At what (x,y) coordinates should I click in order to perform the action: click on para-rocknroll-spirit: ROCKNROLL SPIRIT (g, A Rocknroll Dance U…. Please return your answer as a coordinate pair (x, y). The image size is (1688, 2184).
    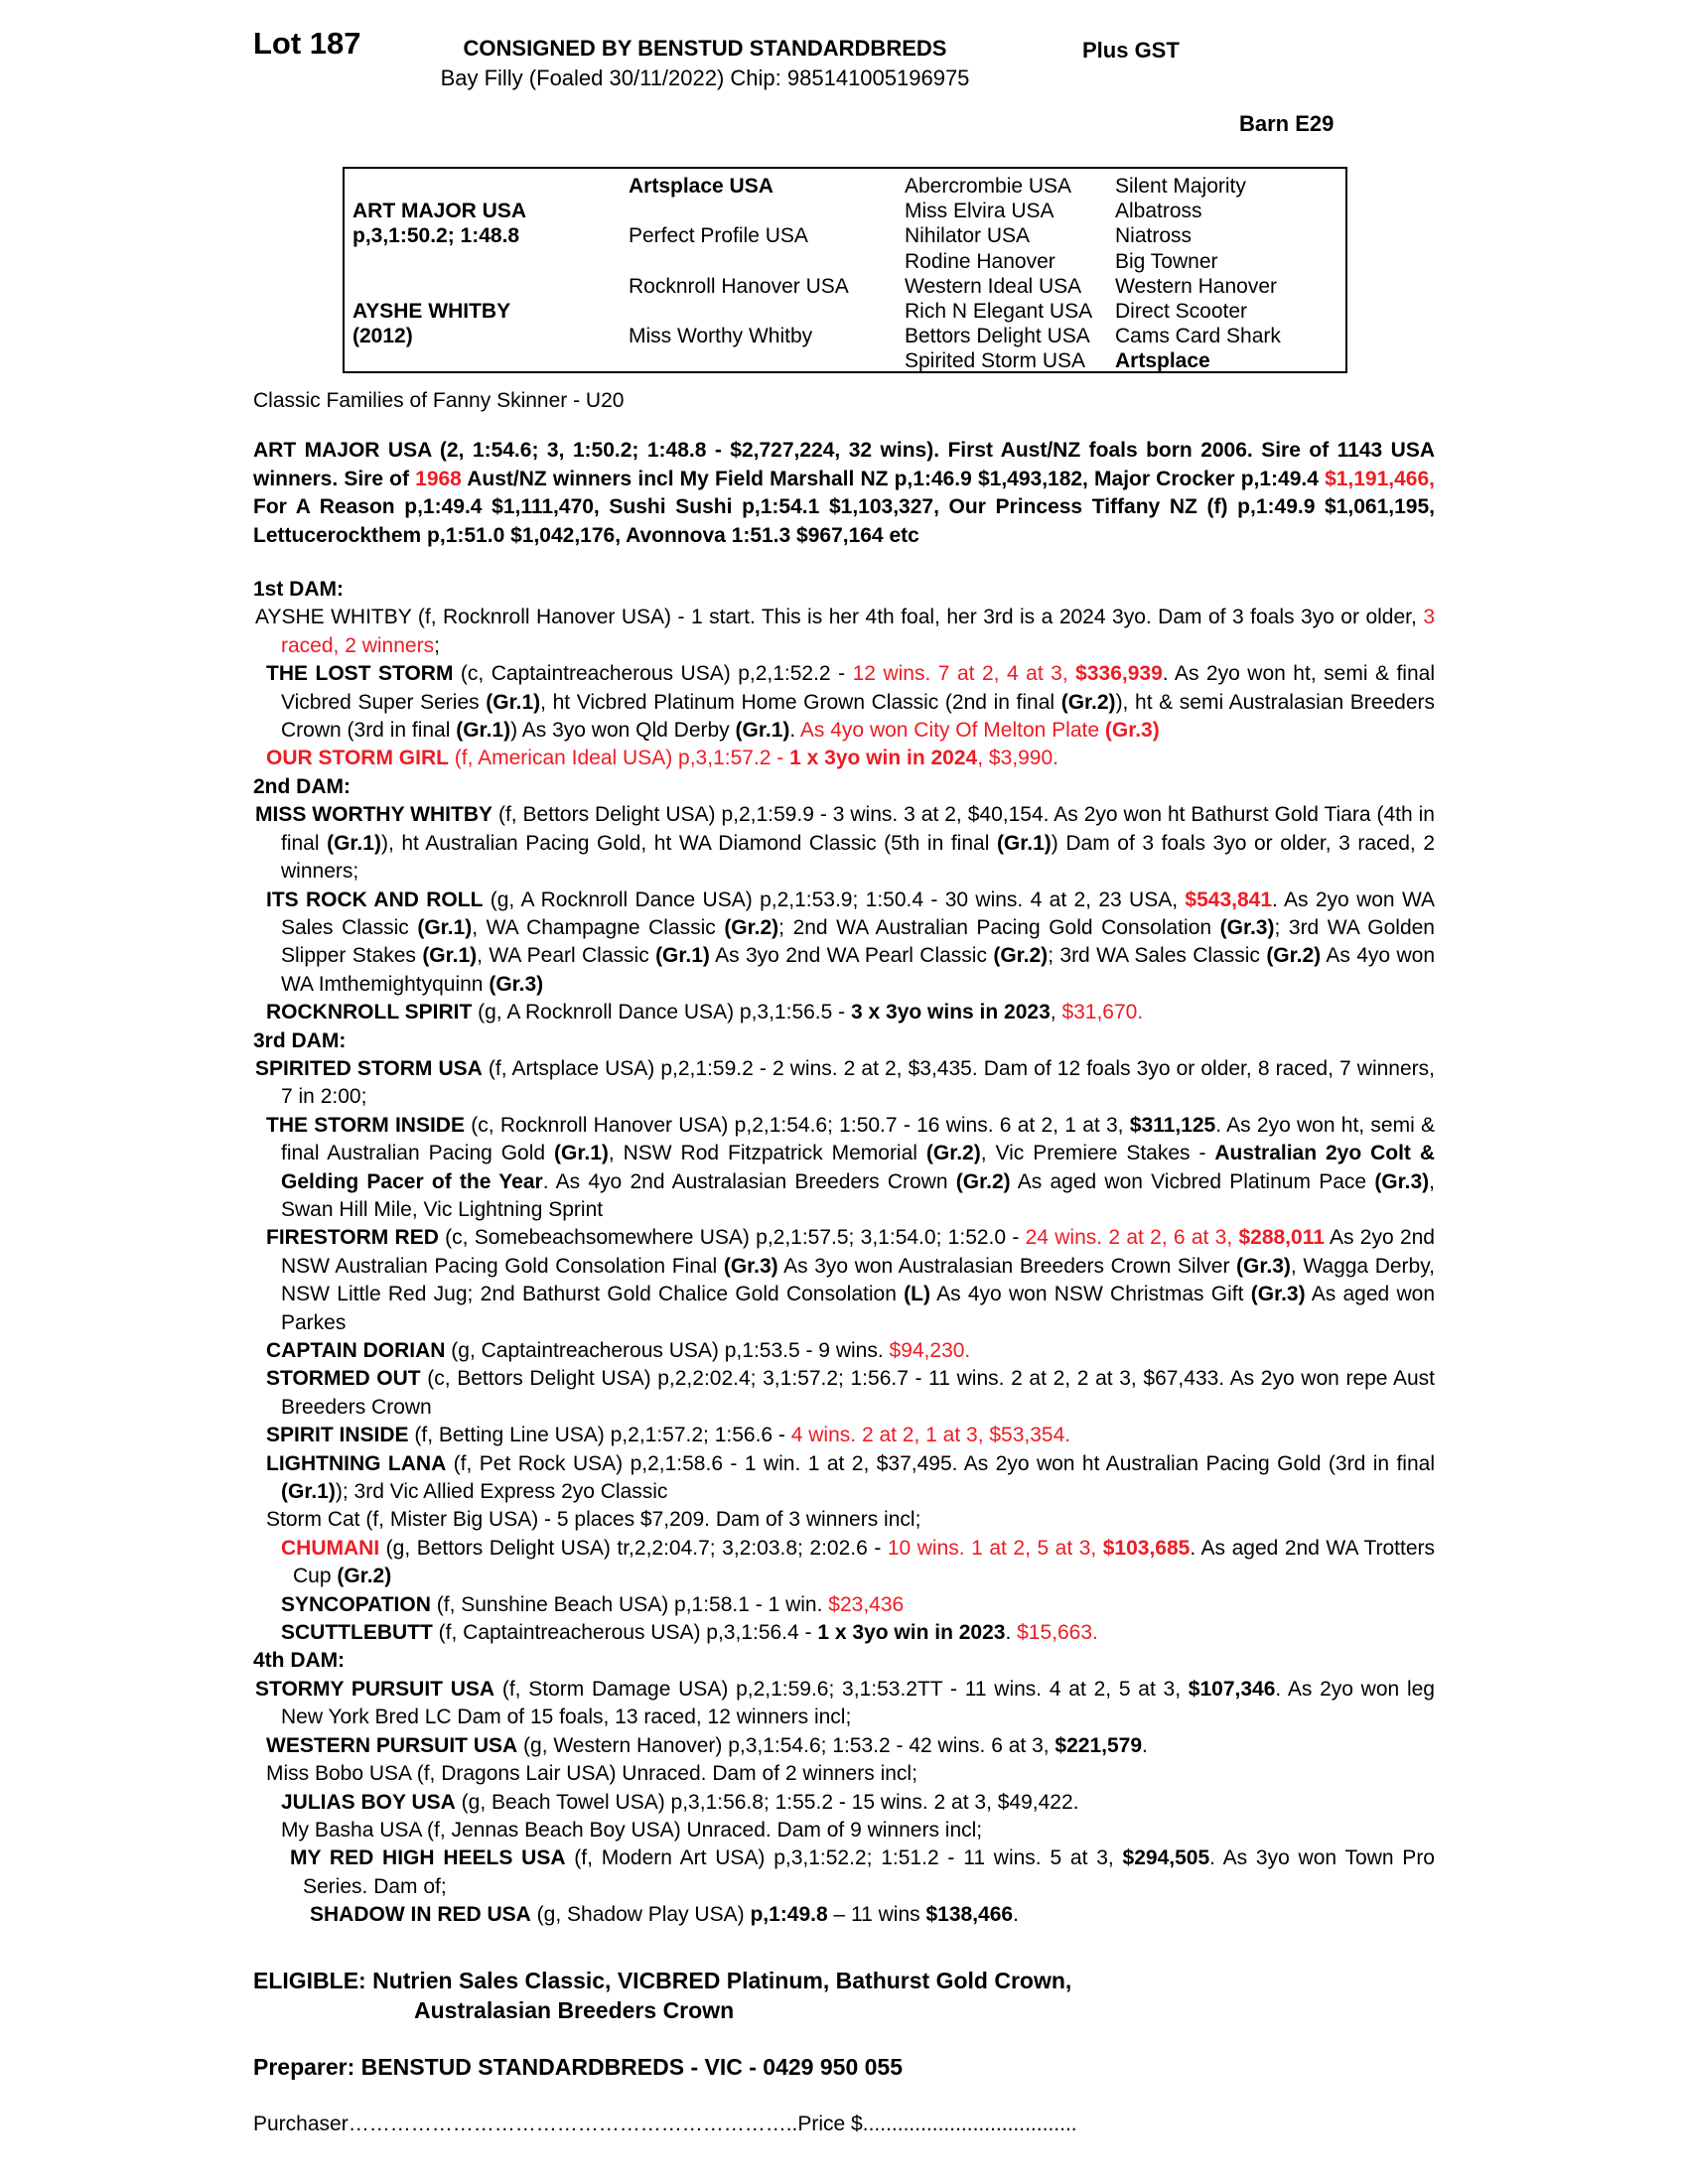
    Looking at the image, I should click on (844, 1012).